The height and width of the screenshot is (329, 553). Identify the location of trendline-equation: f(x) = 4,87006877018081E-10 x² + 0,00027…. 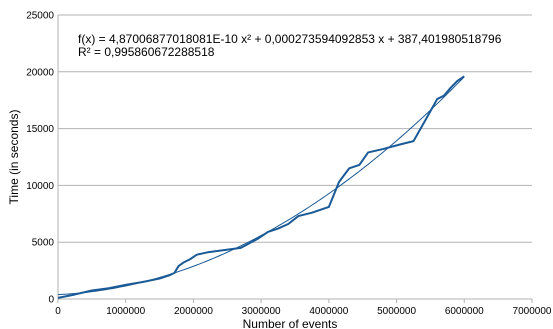
(290, 39).